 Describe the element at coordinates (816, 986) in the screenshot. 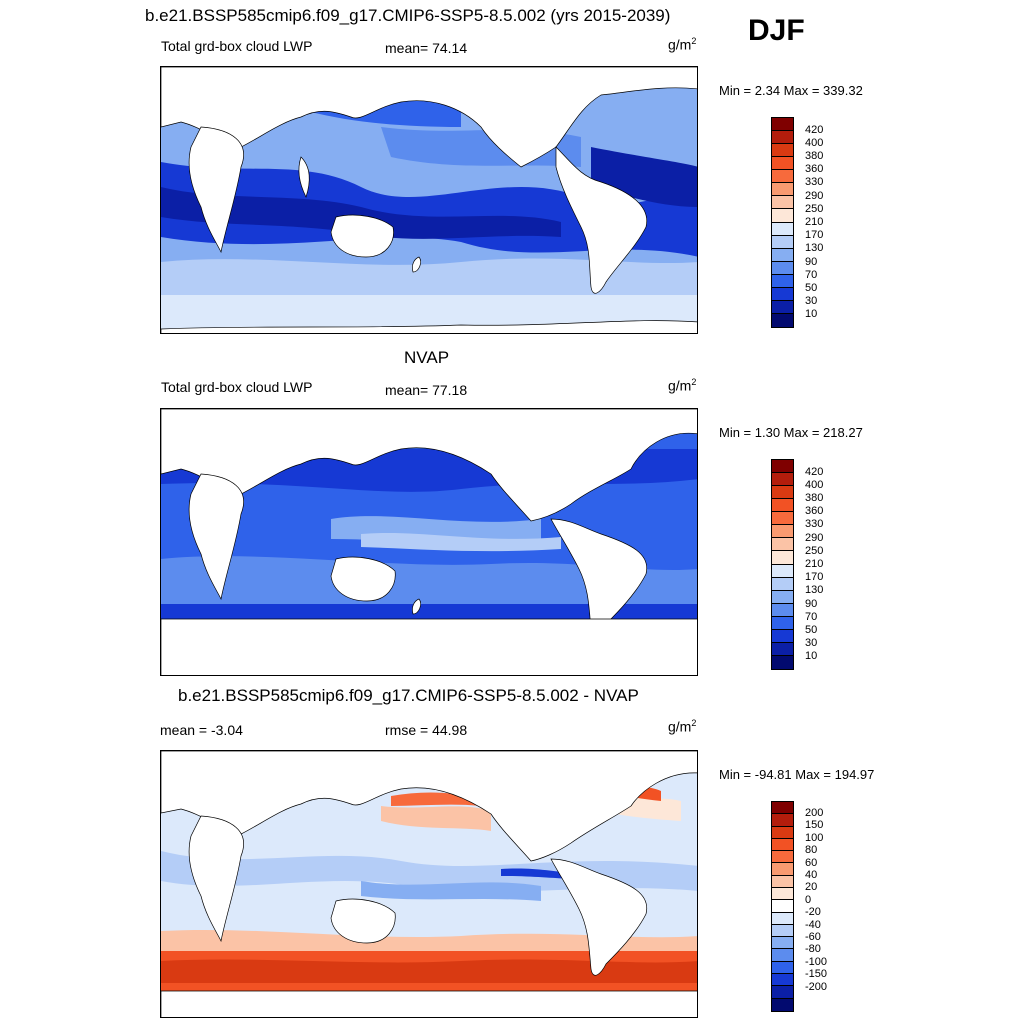

I see `colorbar-tick-label: -200` at that location.